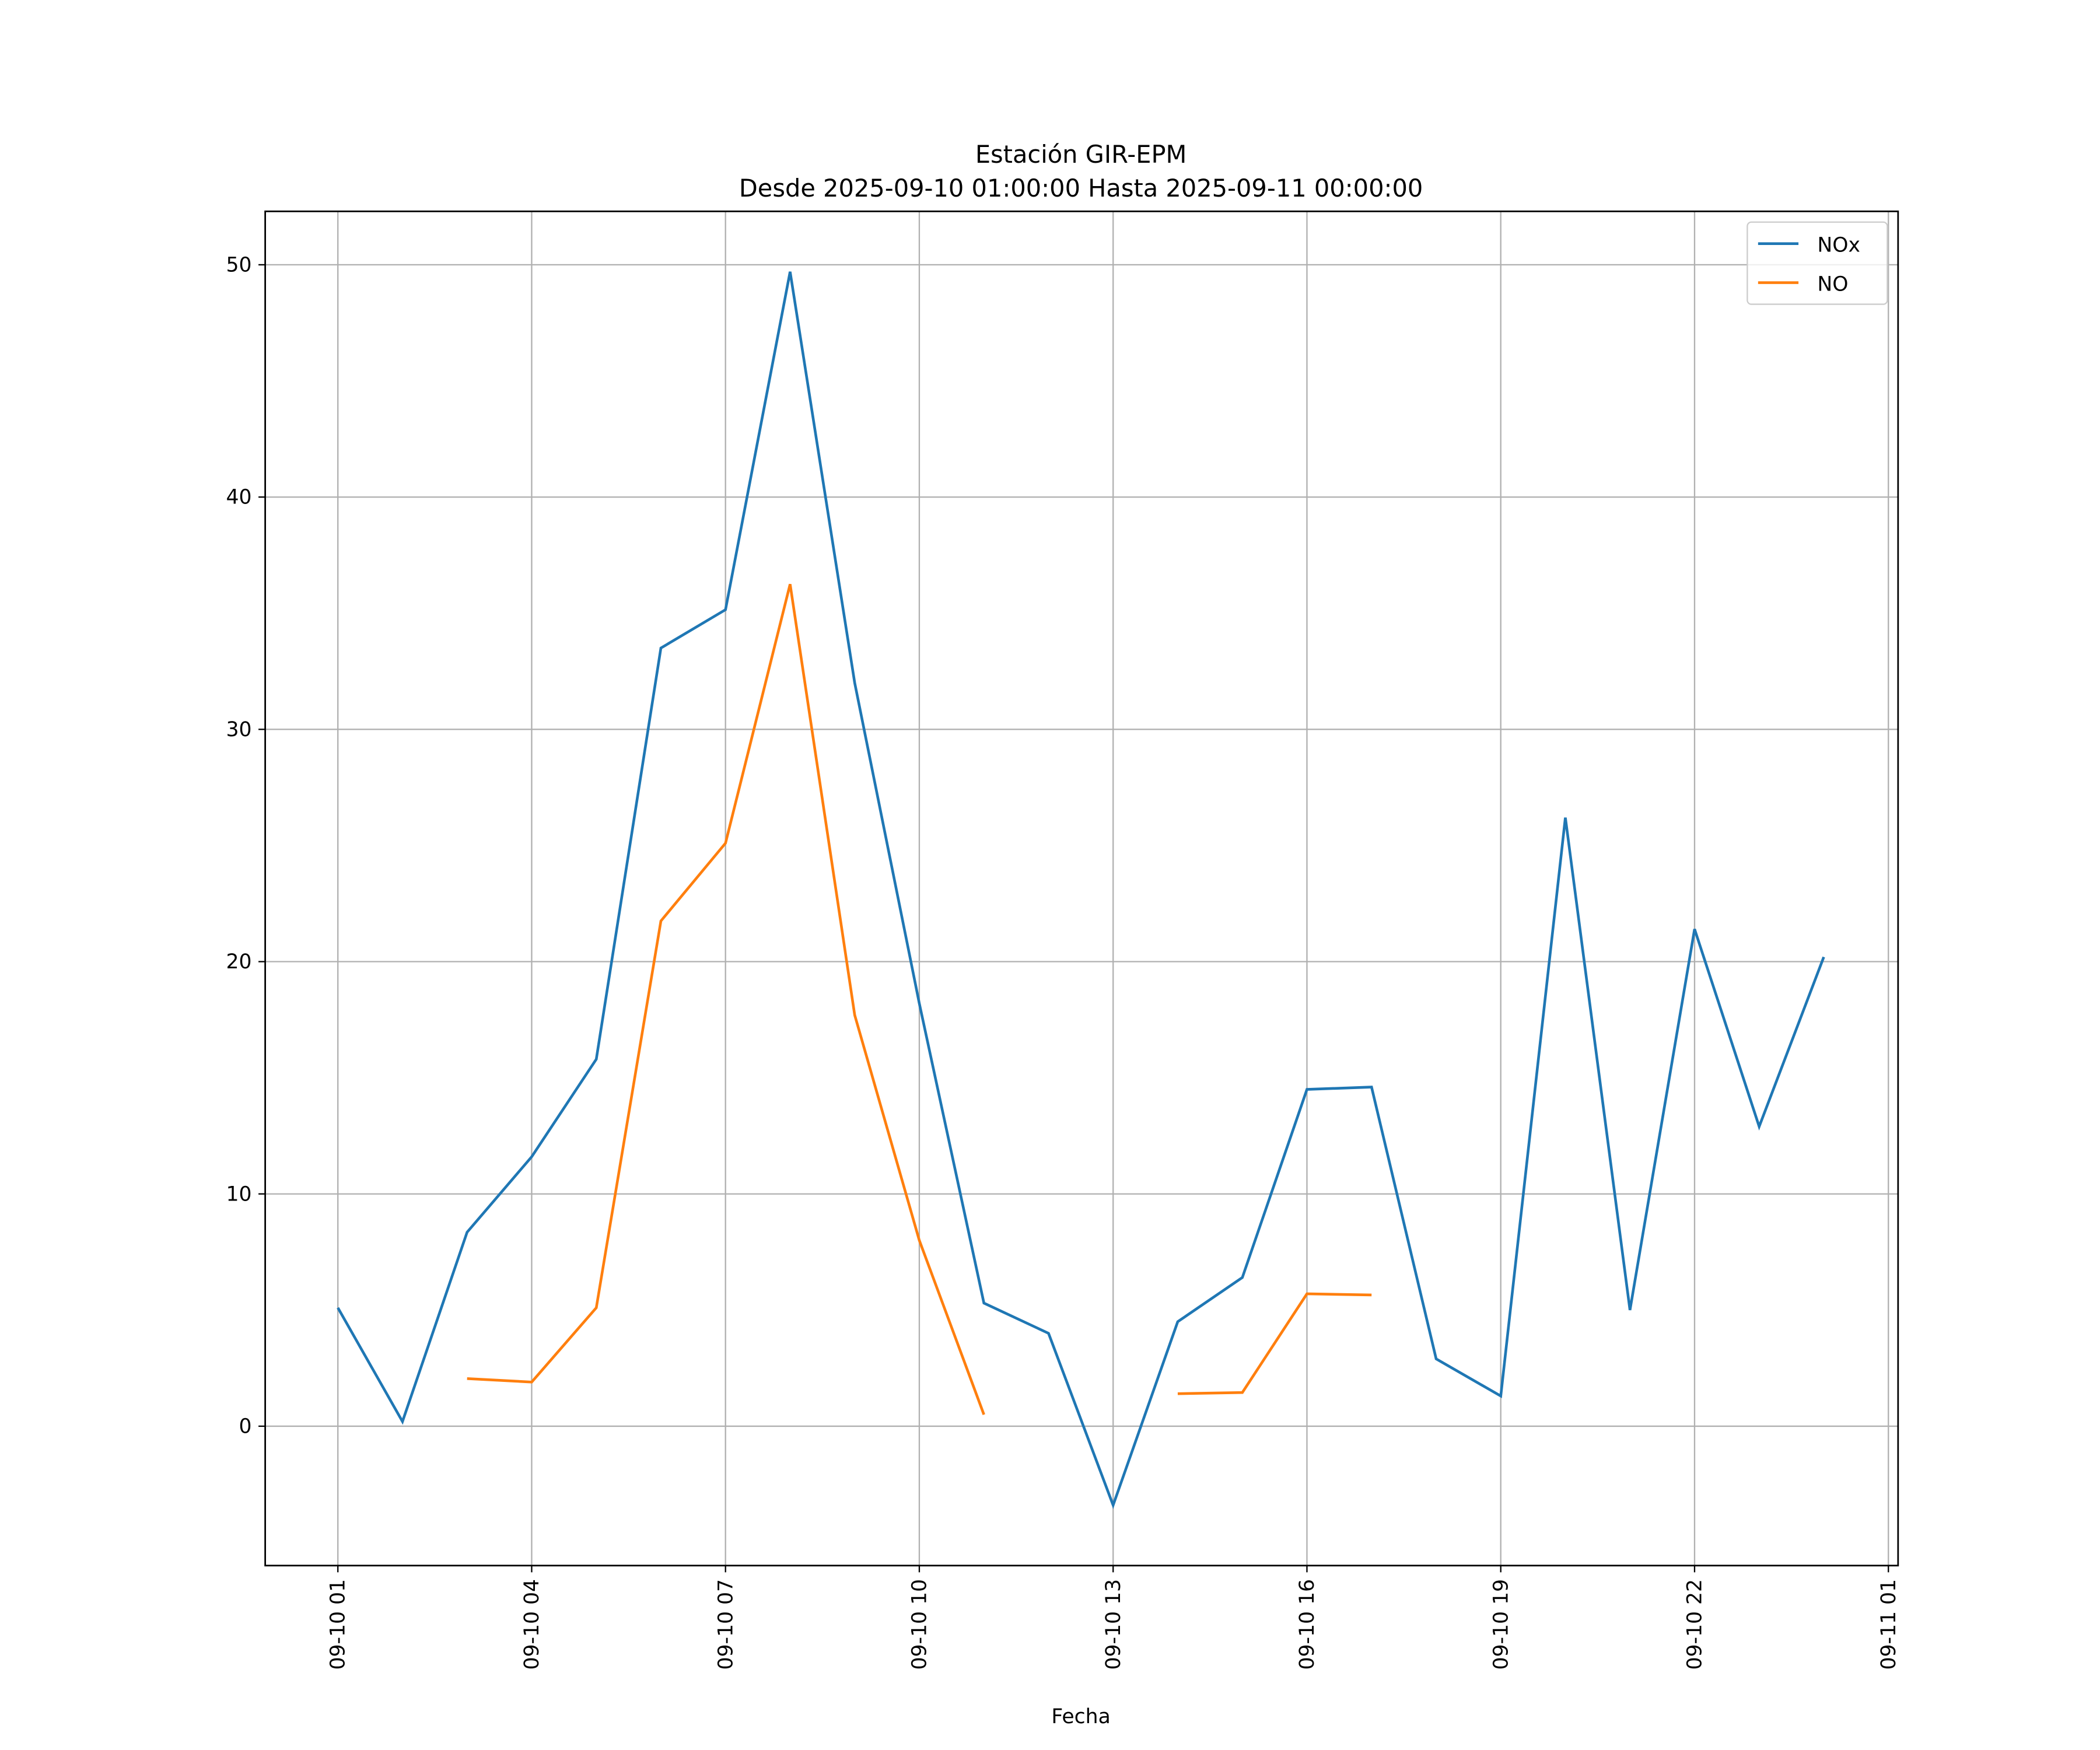 The width and height of the screenshot is (2100, 1750). Describe the element at coordinates (238, 729) in the screenshot. I see `y-tick-label: 30` at that location.